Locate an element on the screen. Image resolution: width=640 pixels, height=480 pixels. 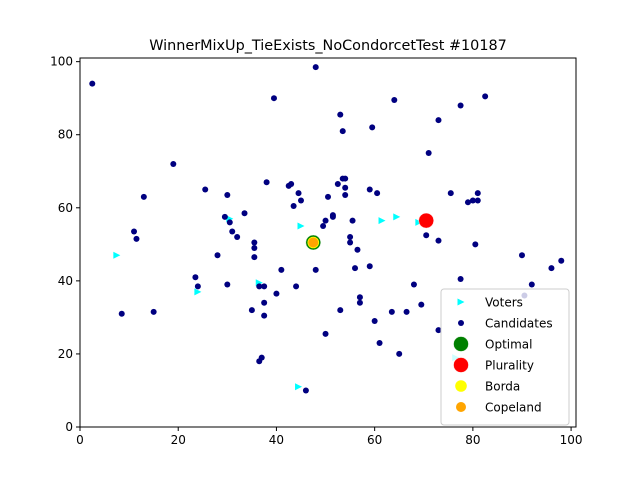
legend-label: Plurality is located at coordinates (509, 366).